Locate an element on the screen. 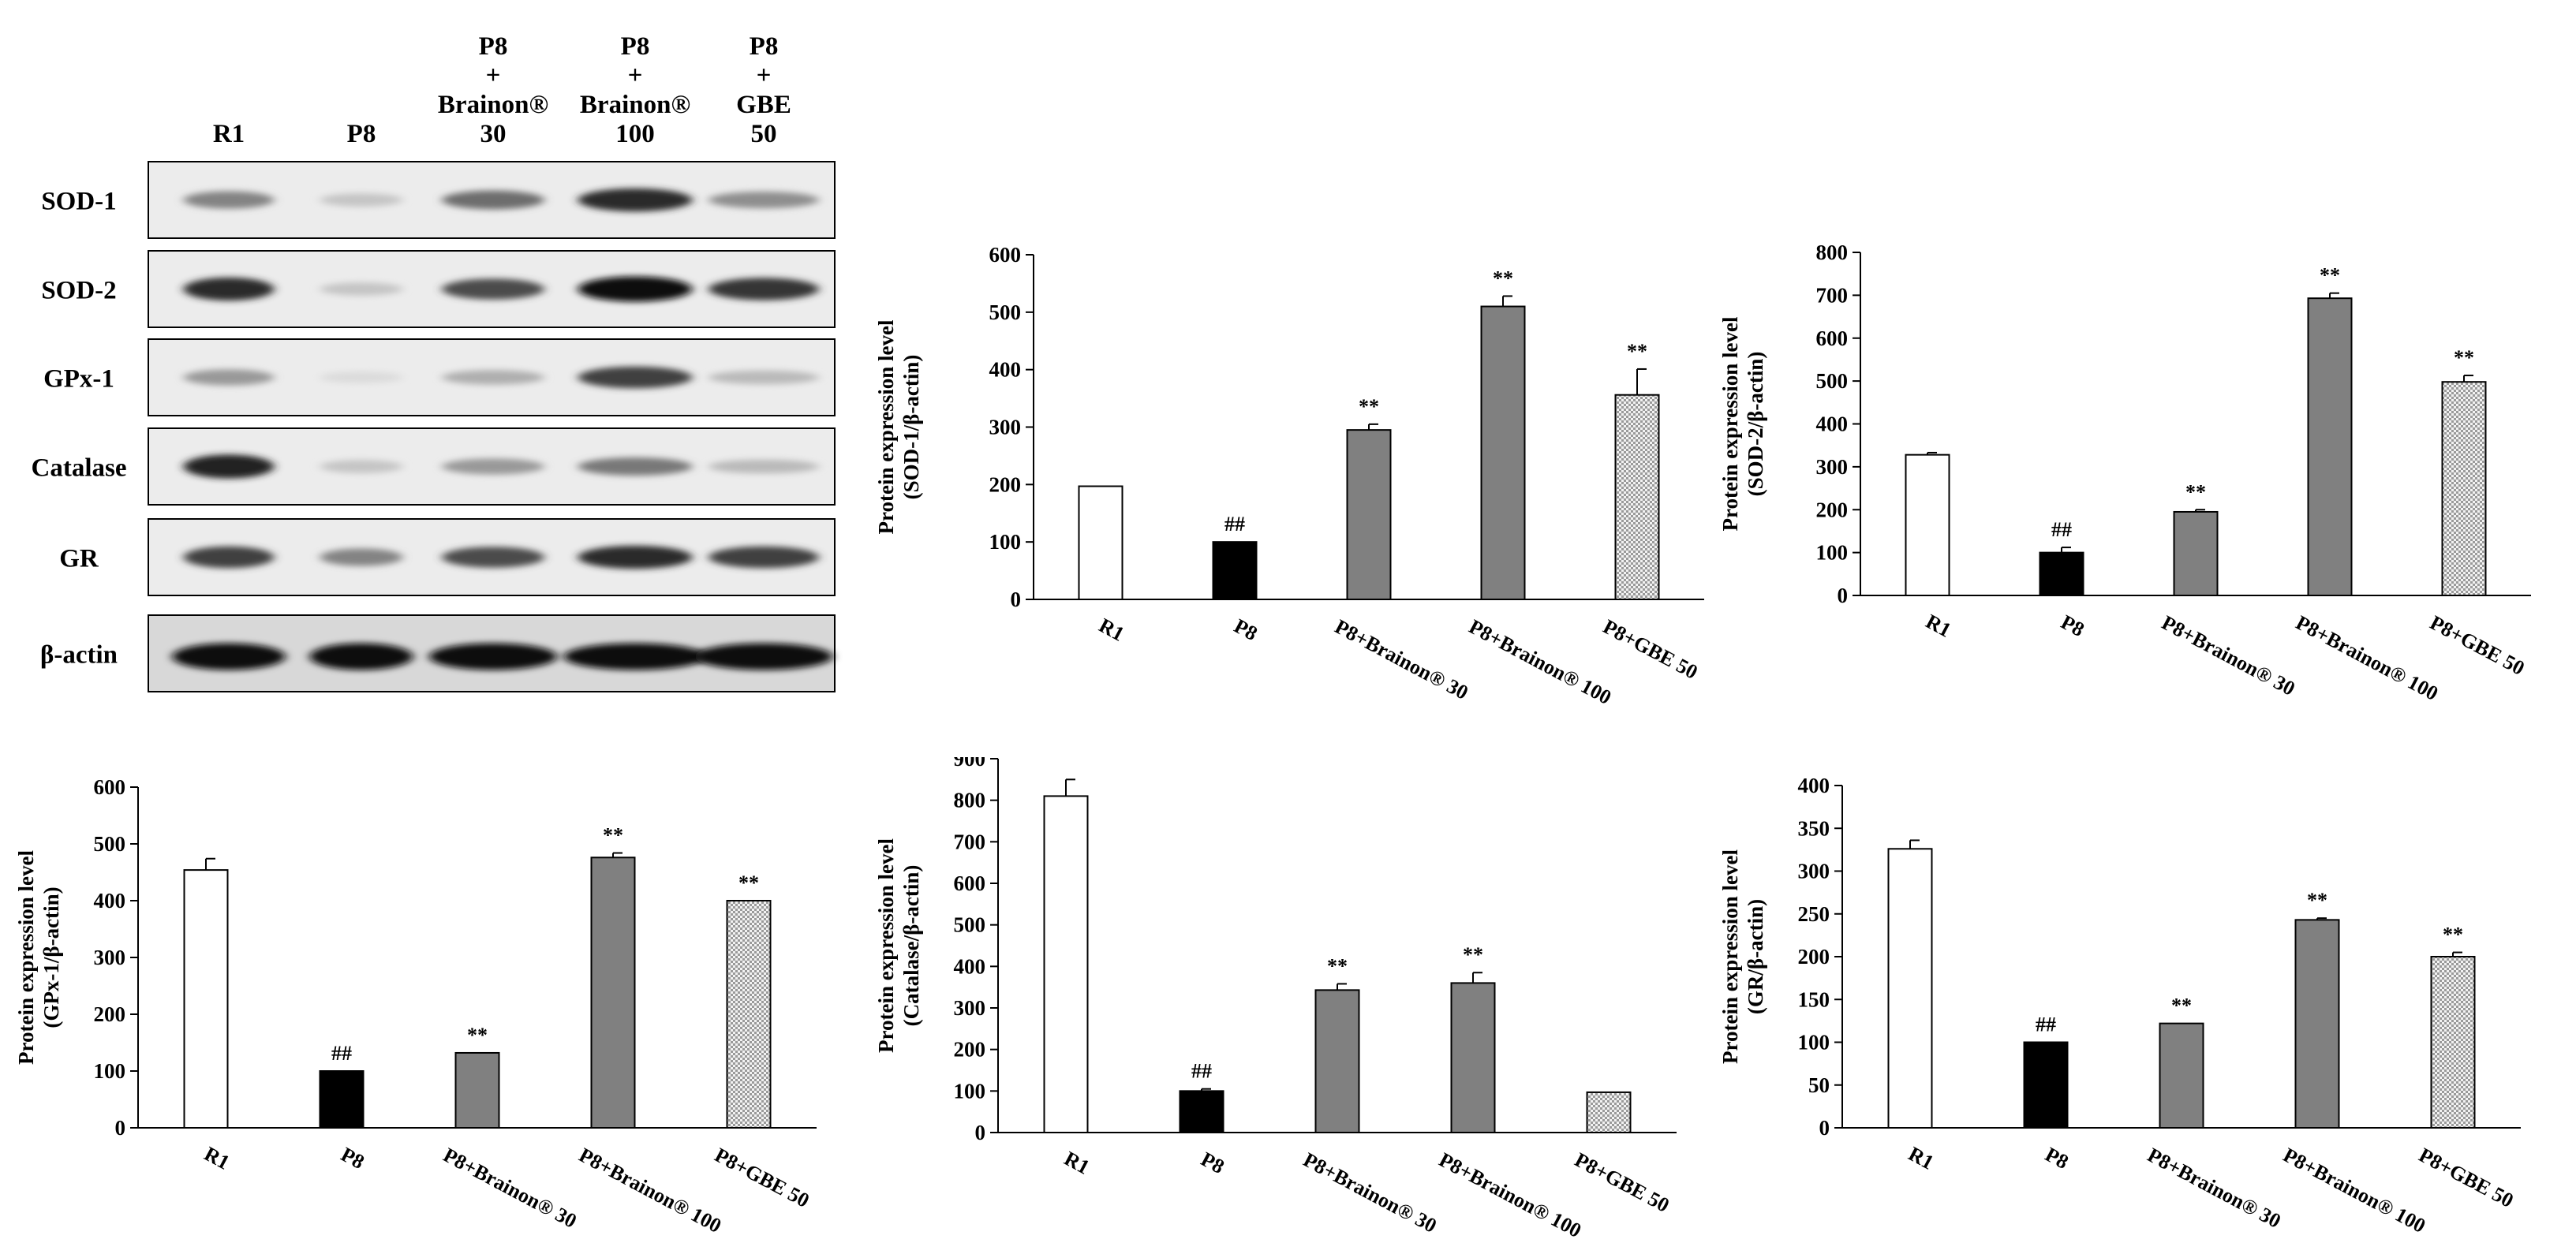 The width and height of the screenshot is (2576, 1254). y-axis-label: (SOD-1/β-actin) is located at coordinates (911, 428).